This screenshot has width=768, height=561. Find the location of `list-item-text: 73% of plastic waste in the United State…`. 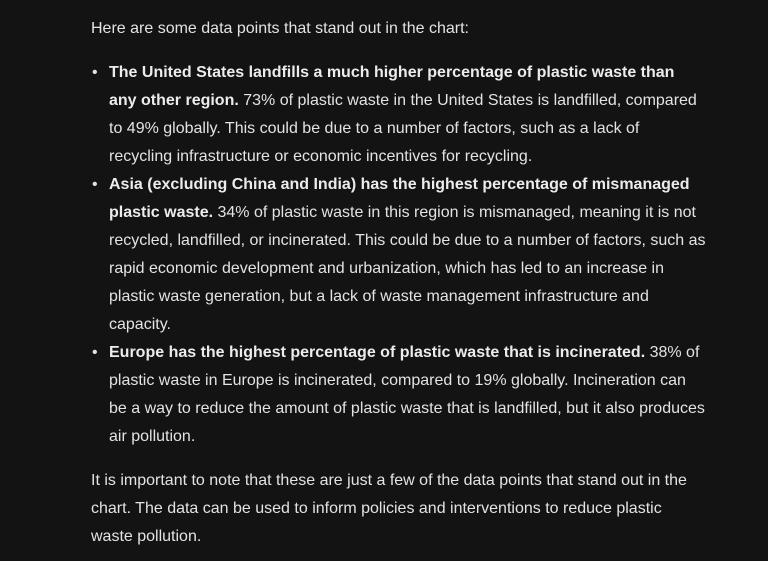

list-item-text: 73% of plastic waste in the United State… is located at coordinates (403, 128).